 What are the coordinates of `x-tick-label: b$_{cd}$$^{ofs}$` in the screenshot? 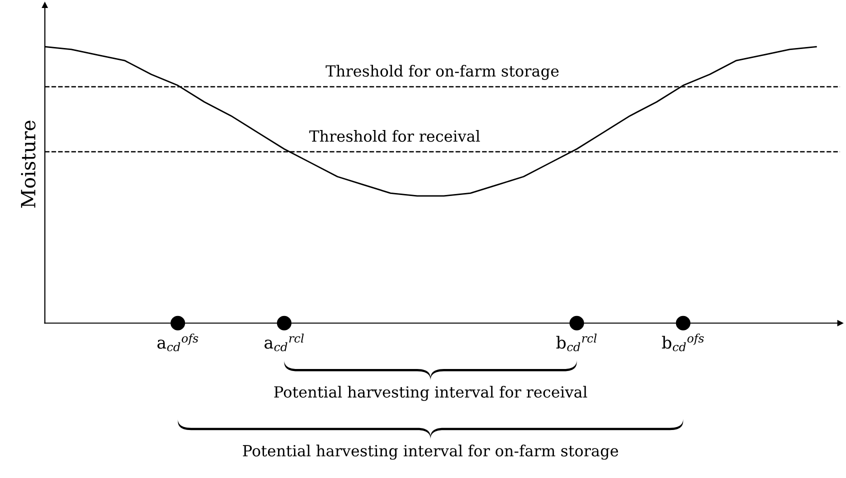 It's located at (683, 343).